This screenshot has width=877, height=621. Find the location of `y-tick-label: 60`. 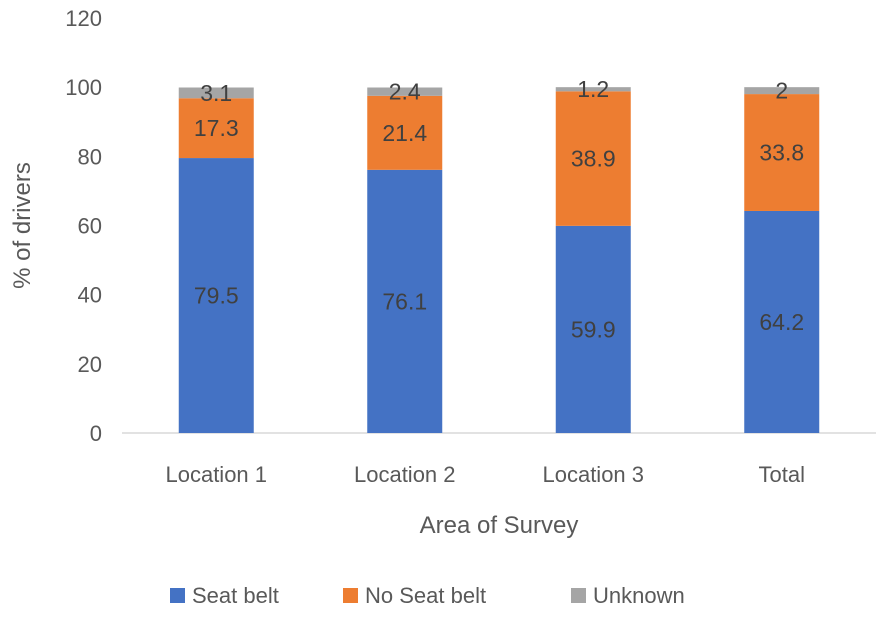

y-tick-label: 60 is located at coordinates (90, 226).